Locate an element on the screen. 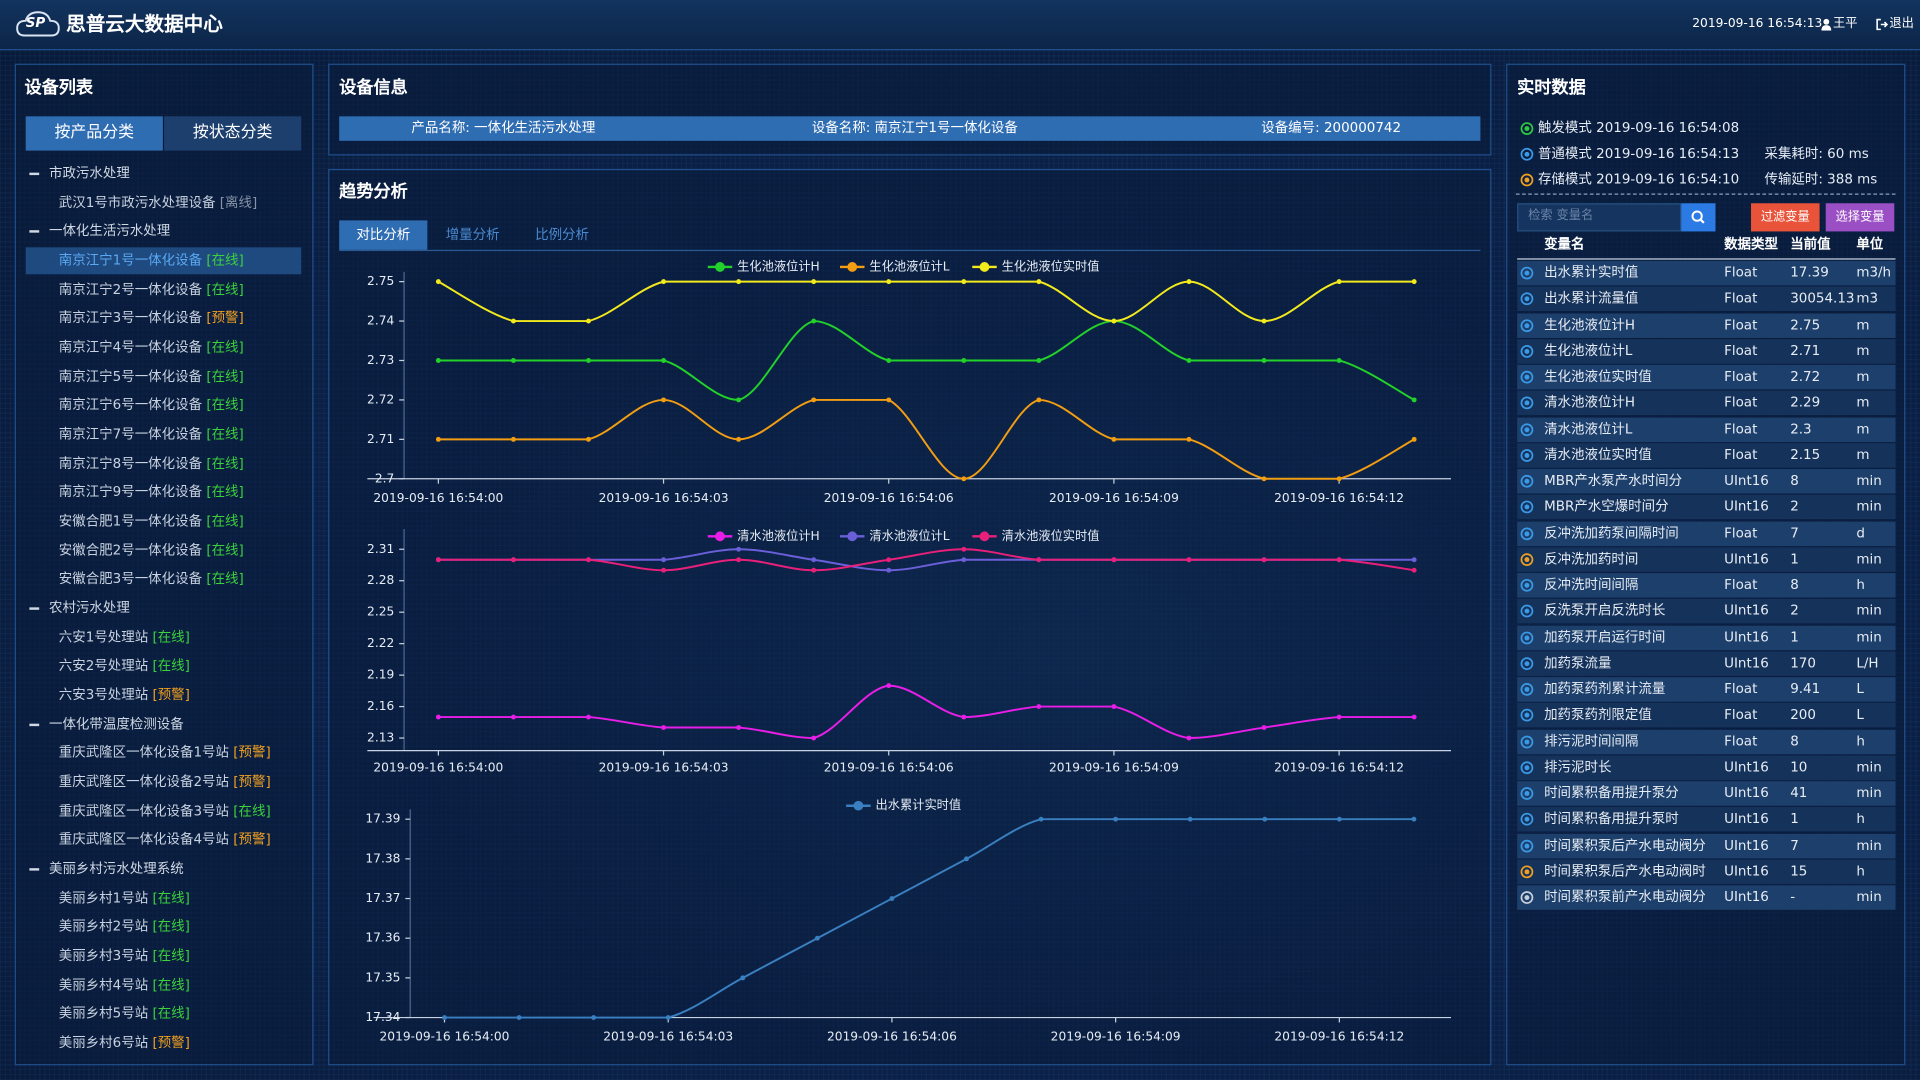  device-item: 美丽乡村3号站 [在线] is located at coordinates (124, 956).